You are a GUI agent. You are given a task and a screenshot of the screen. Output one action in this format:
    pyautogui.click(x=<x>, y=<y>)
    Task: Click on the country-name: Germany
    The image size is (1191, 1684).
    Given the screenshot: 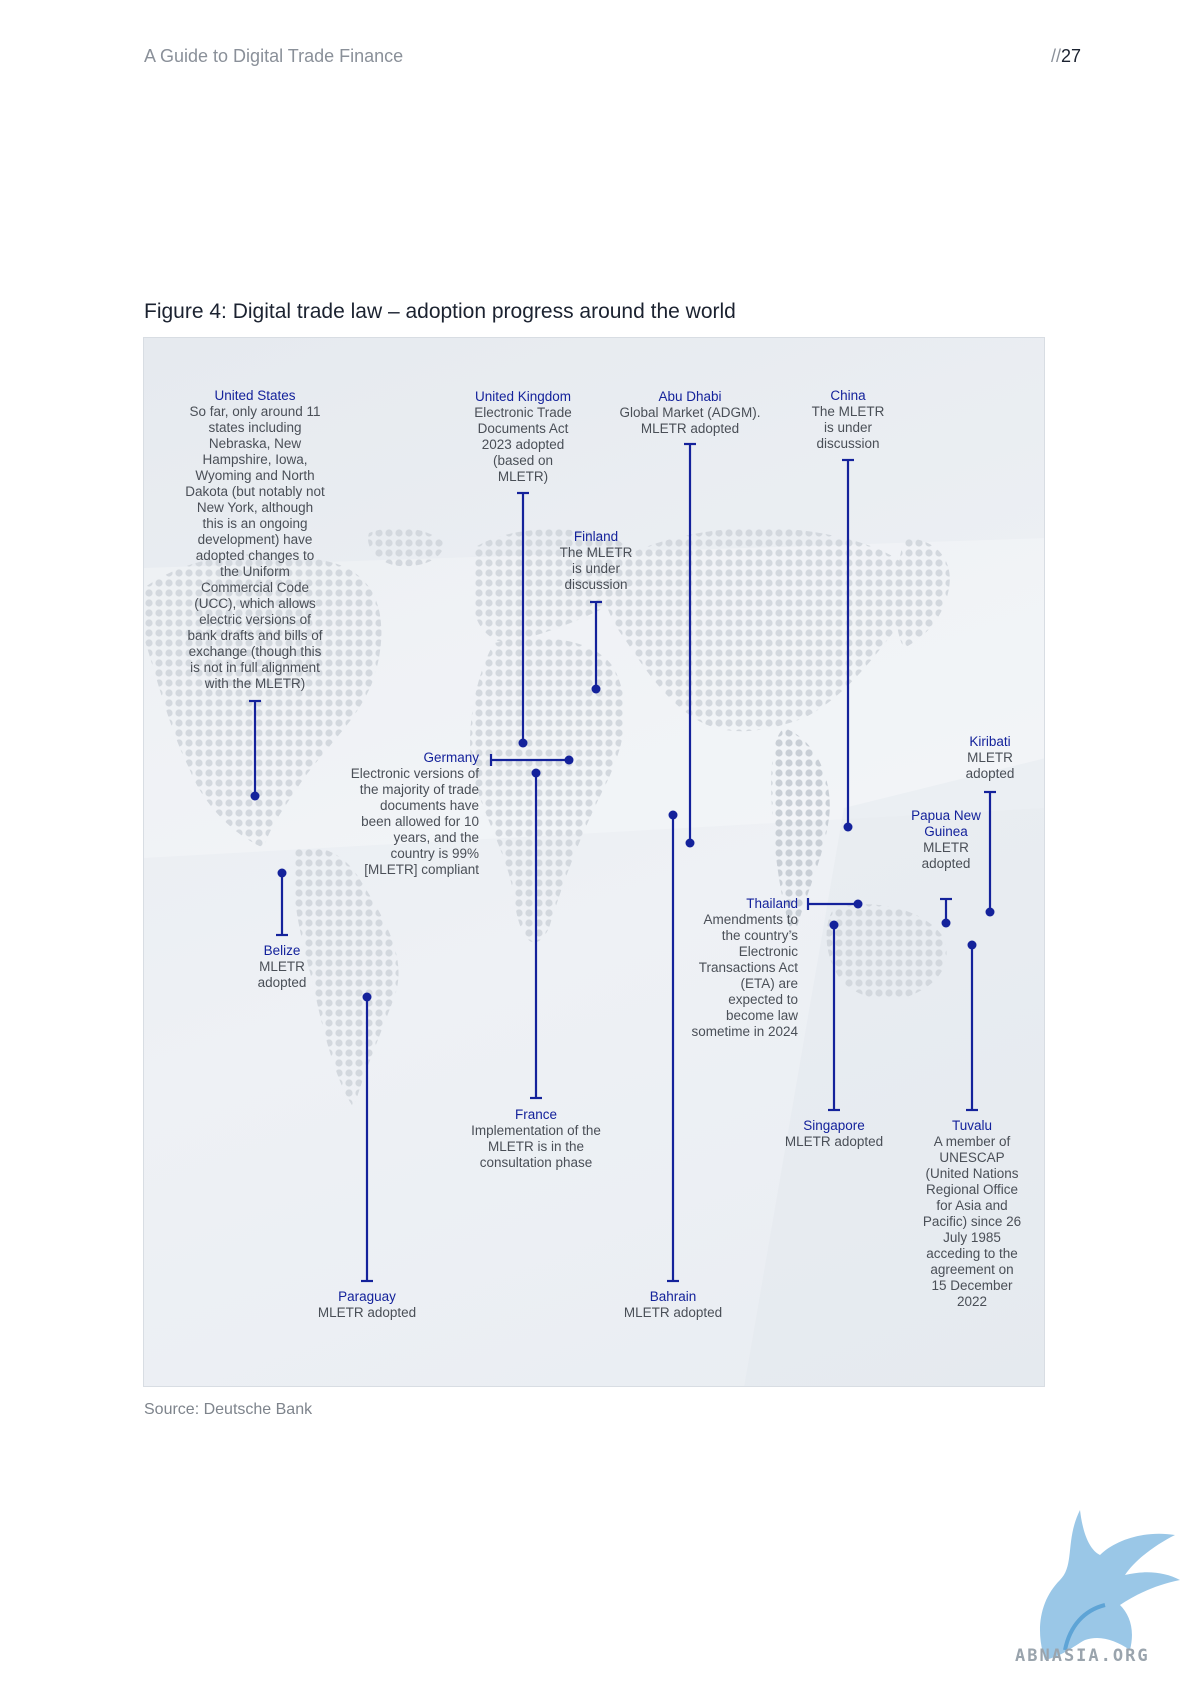 What is the action you would take?
    pyautogui.click(x=451, y=757)
    